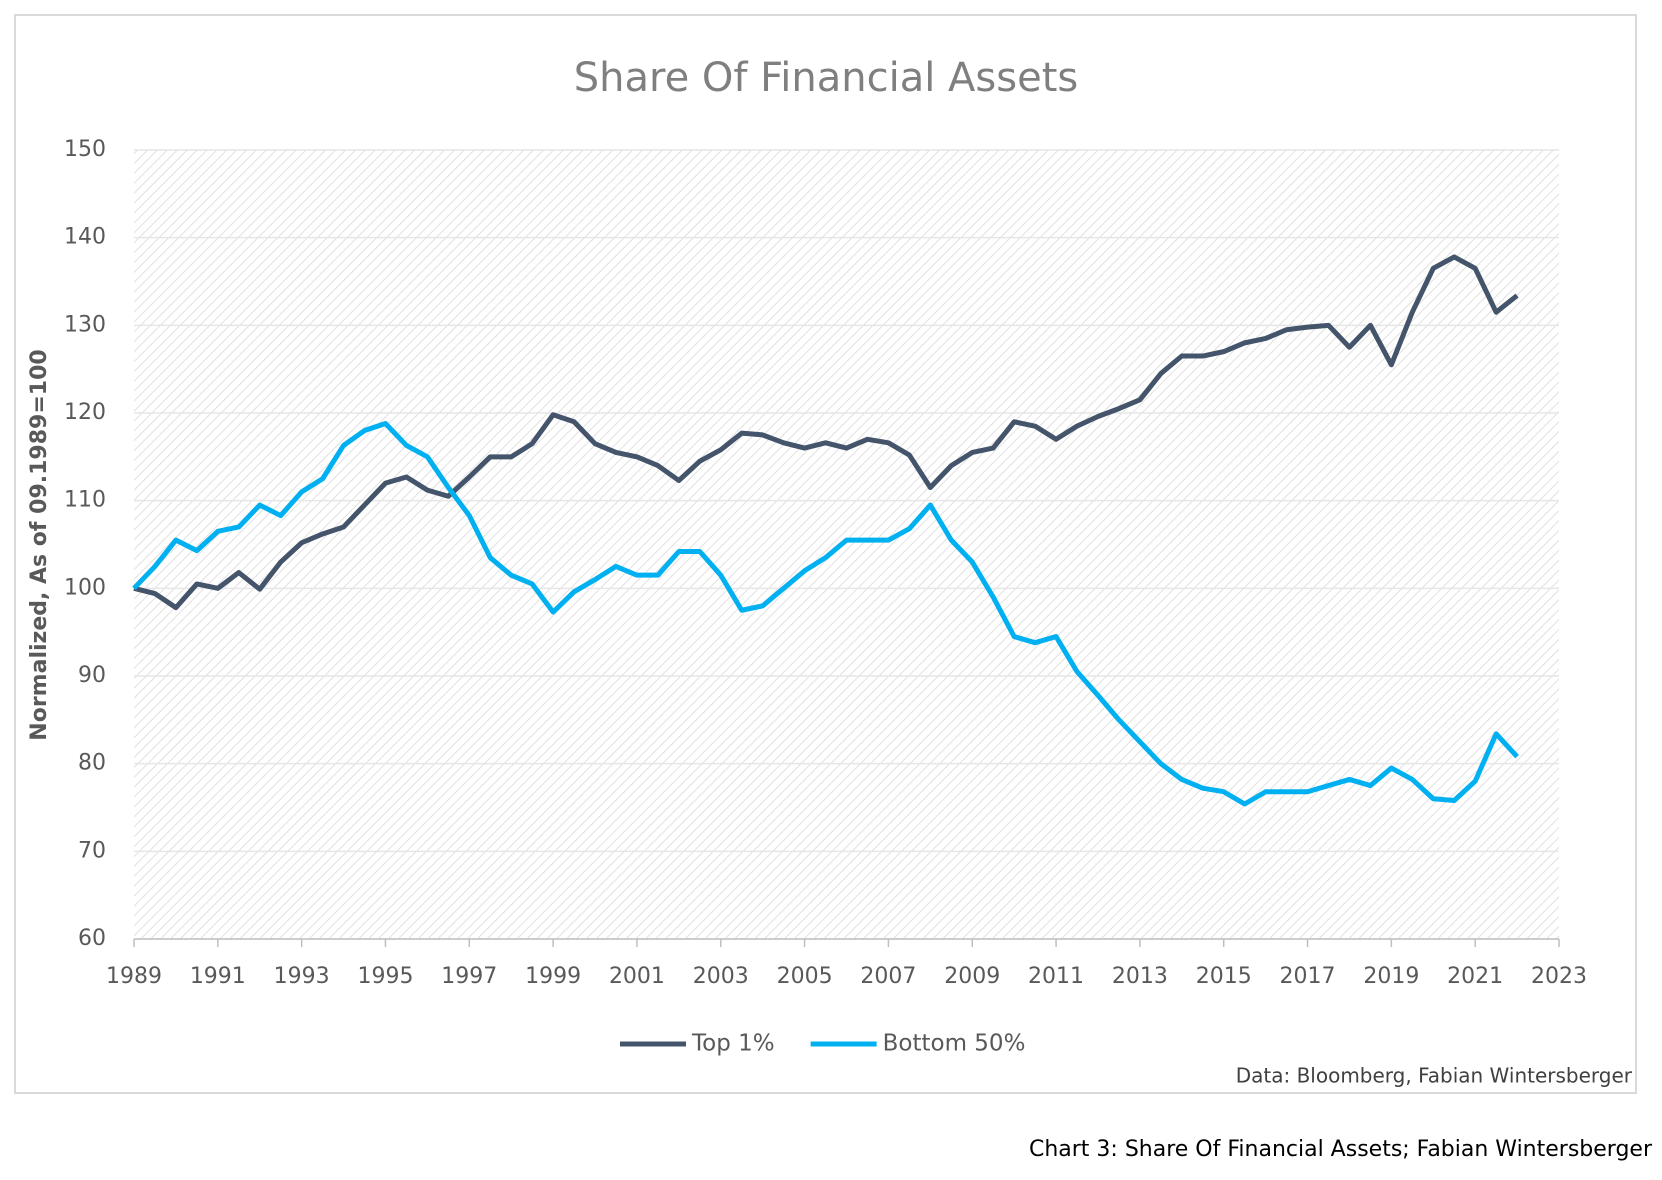 Image resolution: width=1662 pixels, height=1180 pixels. Describe the element at coordinates (218, 976) in the screenshot. I see `x-tick-label: 1991` at that location.